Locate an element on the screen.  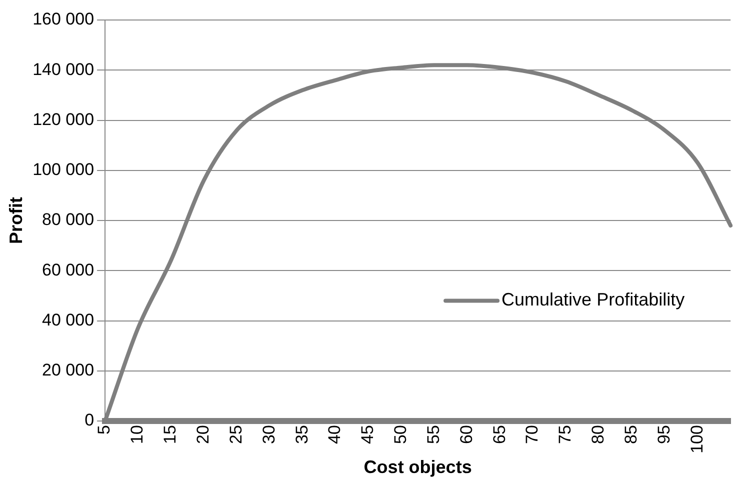
x-tick-label: 20 is located at coordinates (203, 434).